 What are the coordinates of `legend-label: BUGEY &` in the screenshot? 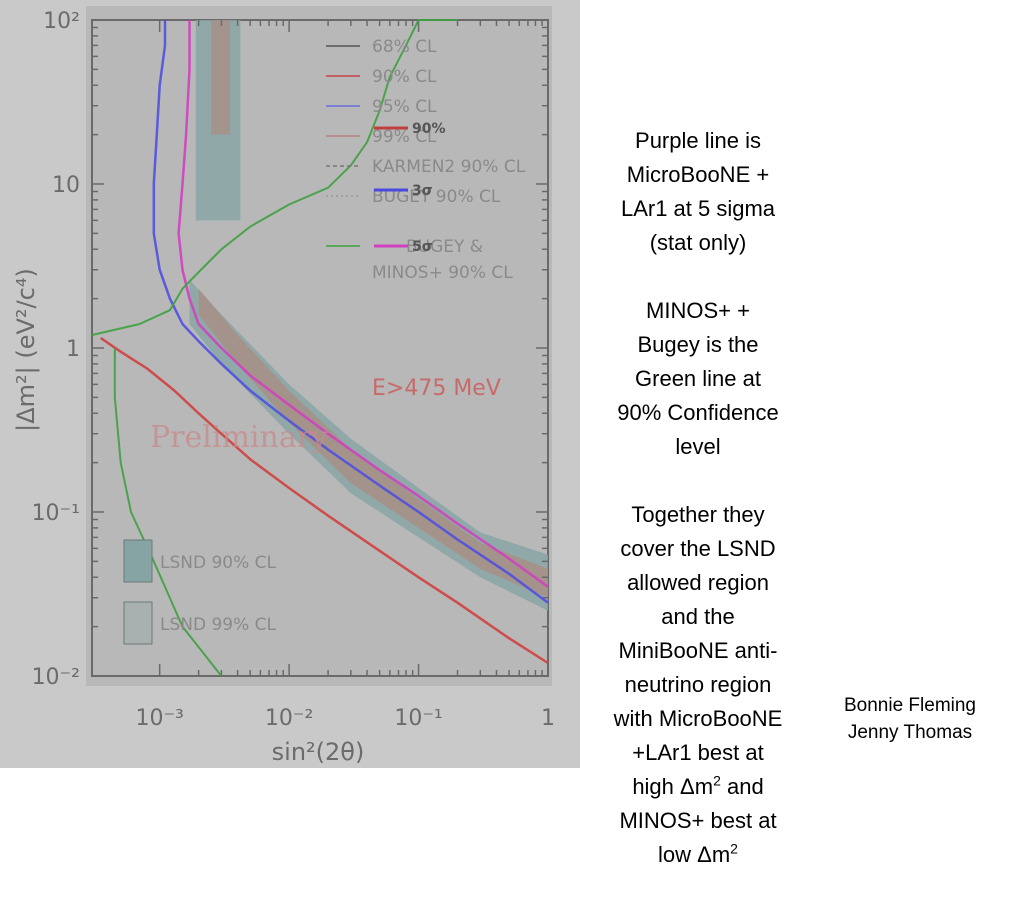 It's located at (444, 247).